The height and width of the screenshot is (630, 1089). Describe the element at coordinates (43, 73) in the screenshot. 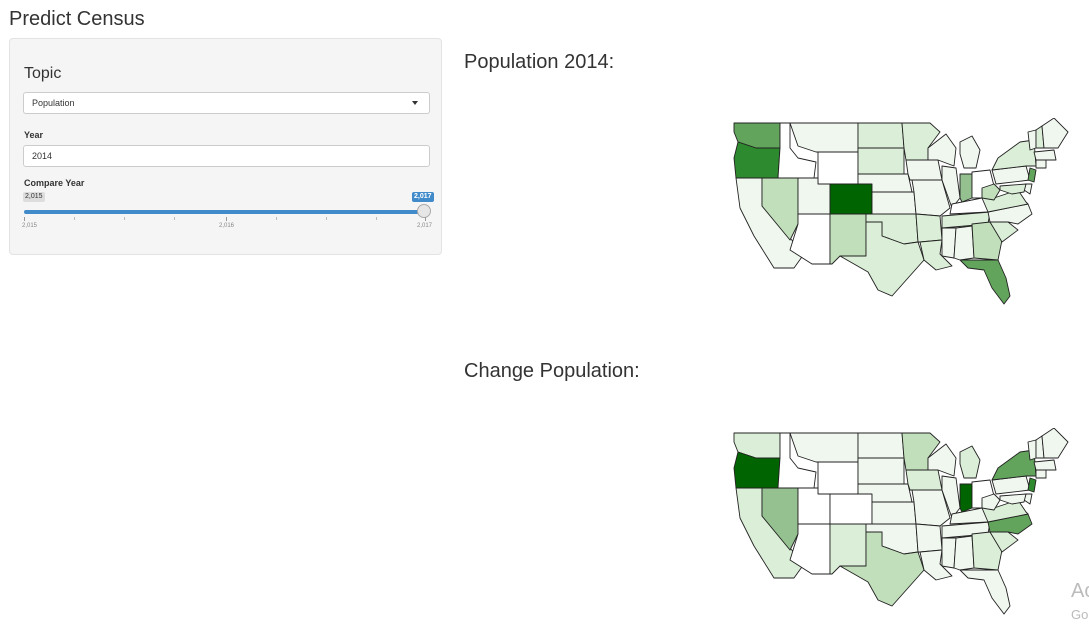

I see `topic-label: Topic` at that location.